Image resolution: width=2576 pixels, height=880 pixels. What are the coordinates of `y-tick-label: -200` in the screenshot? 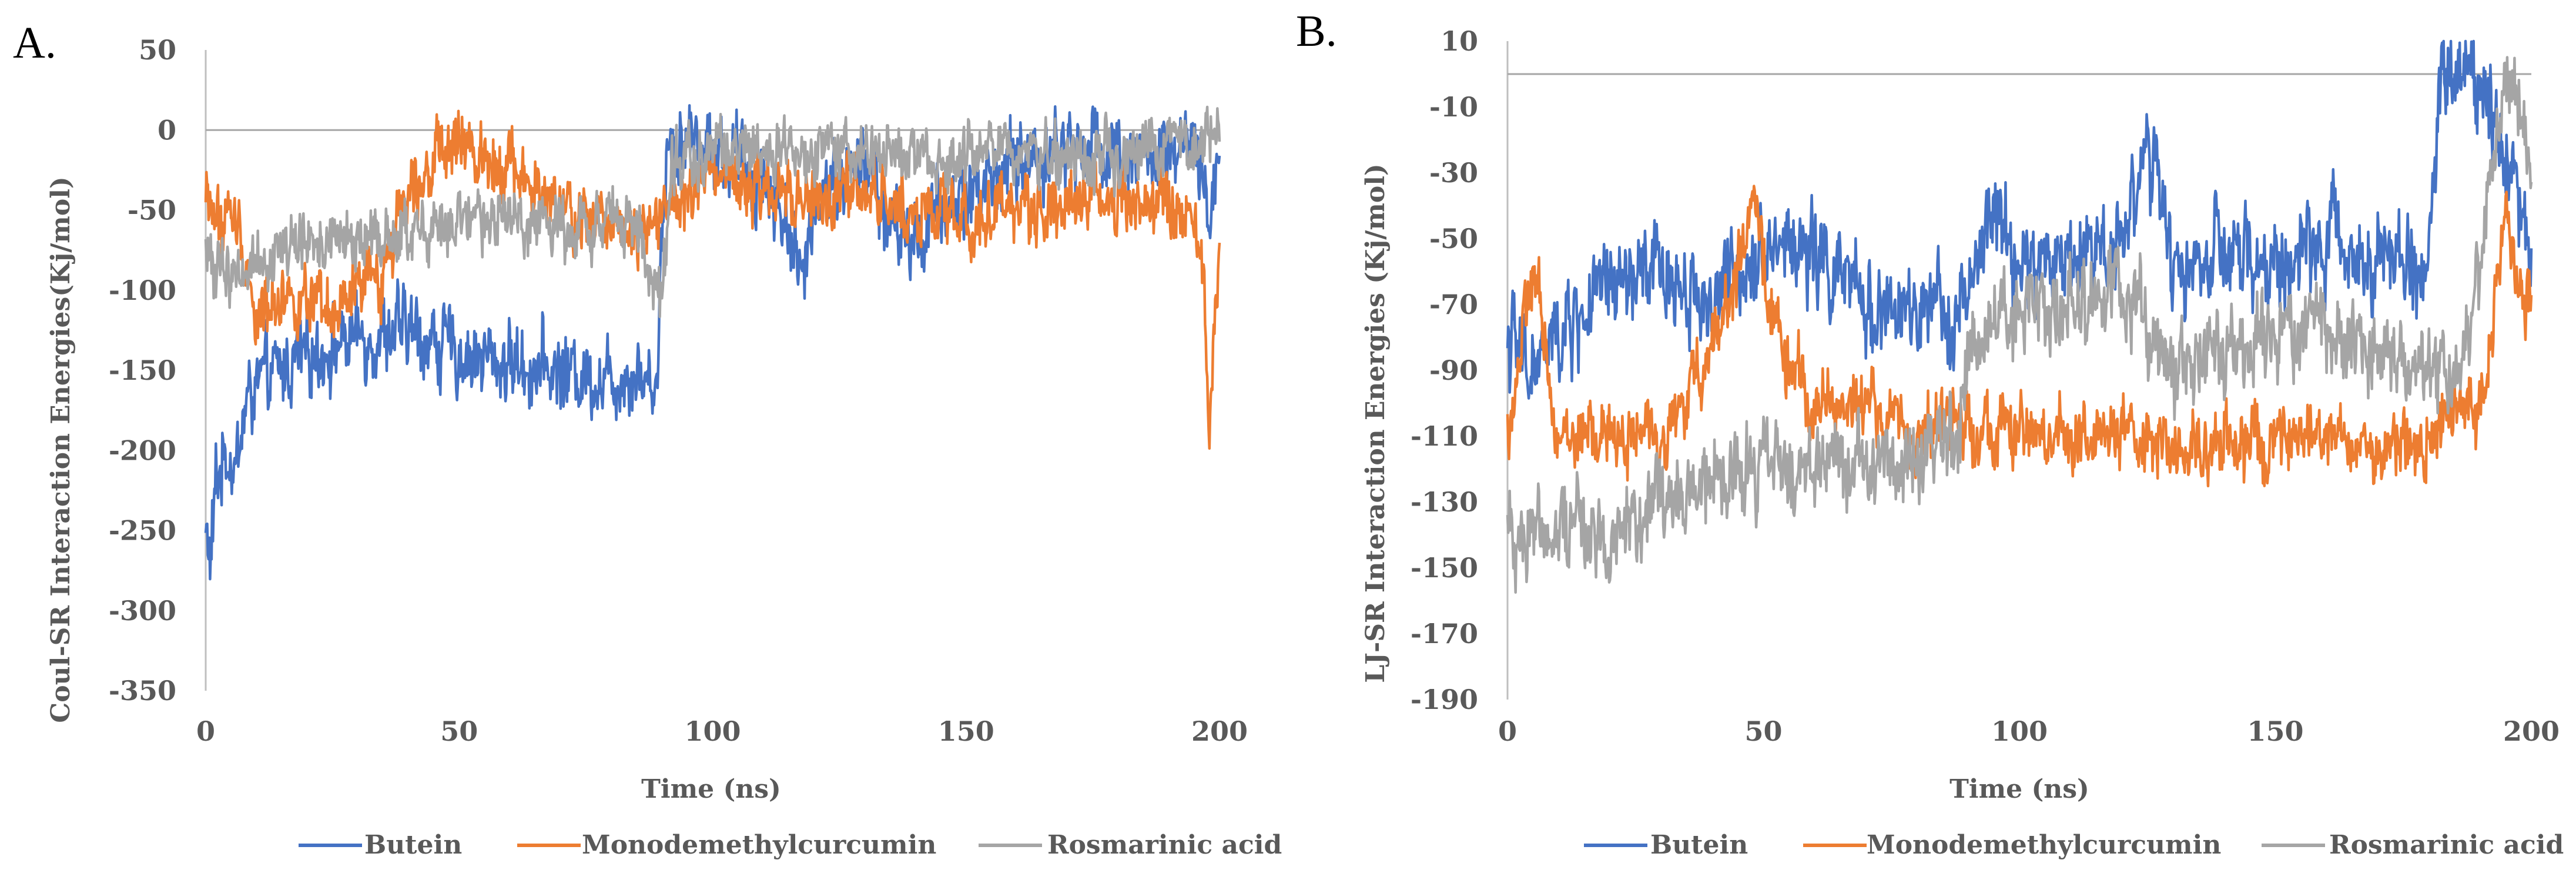 It's located at (142, 450).